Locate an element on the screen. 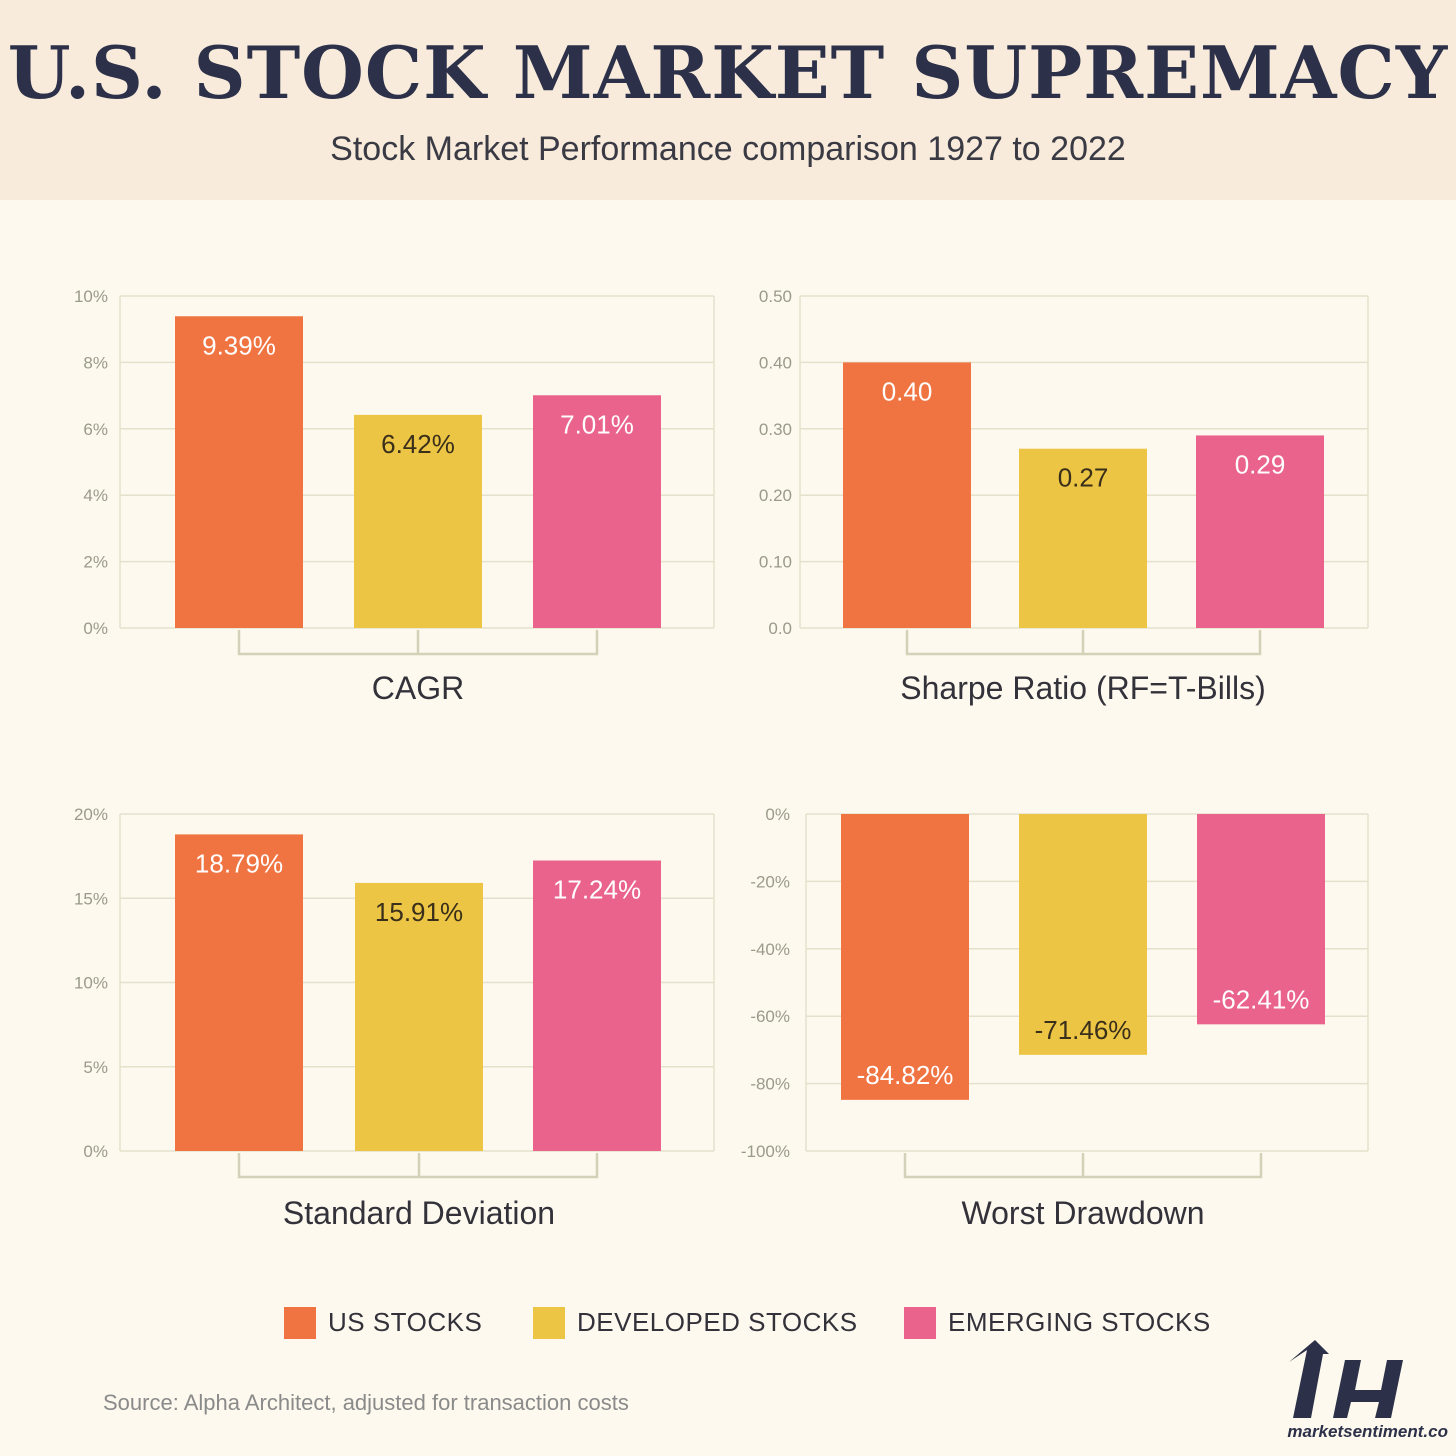 The height and width of the screenshot is (1456, 1456). y-tick-label: -40% is located at coordinates (770, 949).